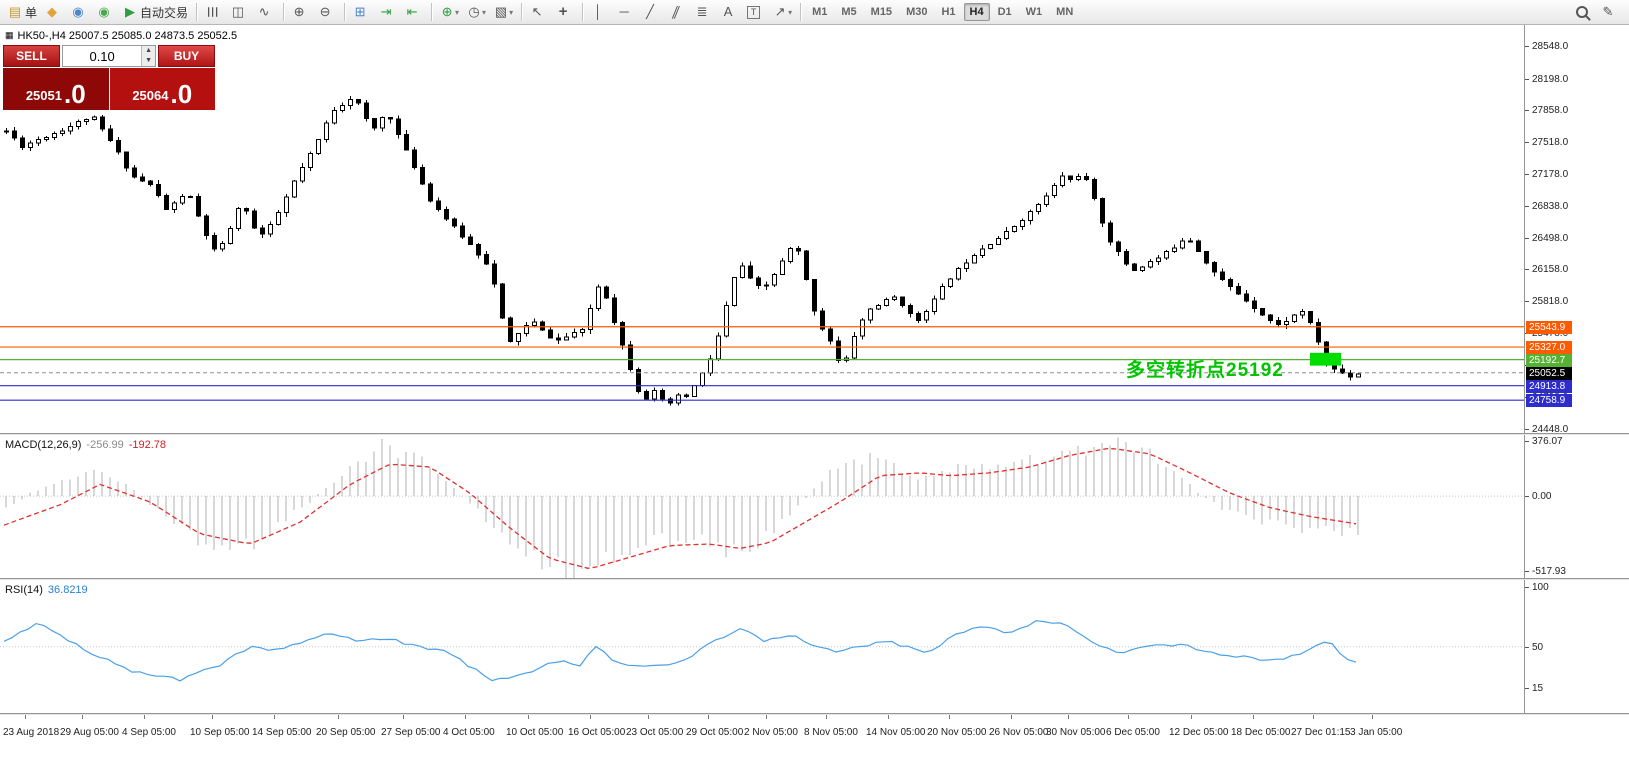  I want to click on buy-price: 25064 .0, so click(162, 89).